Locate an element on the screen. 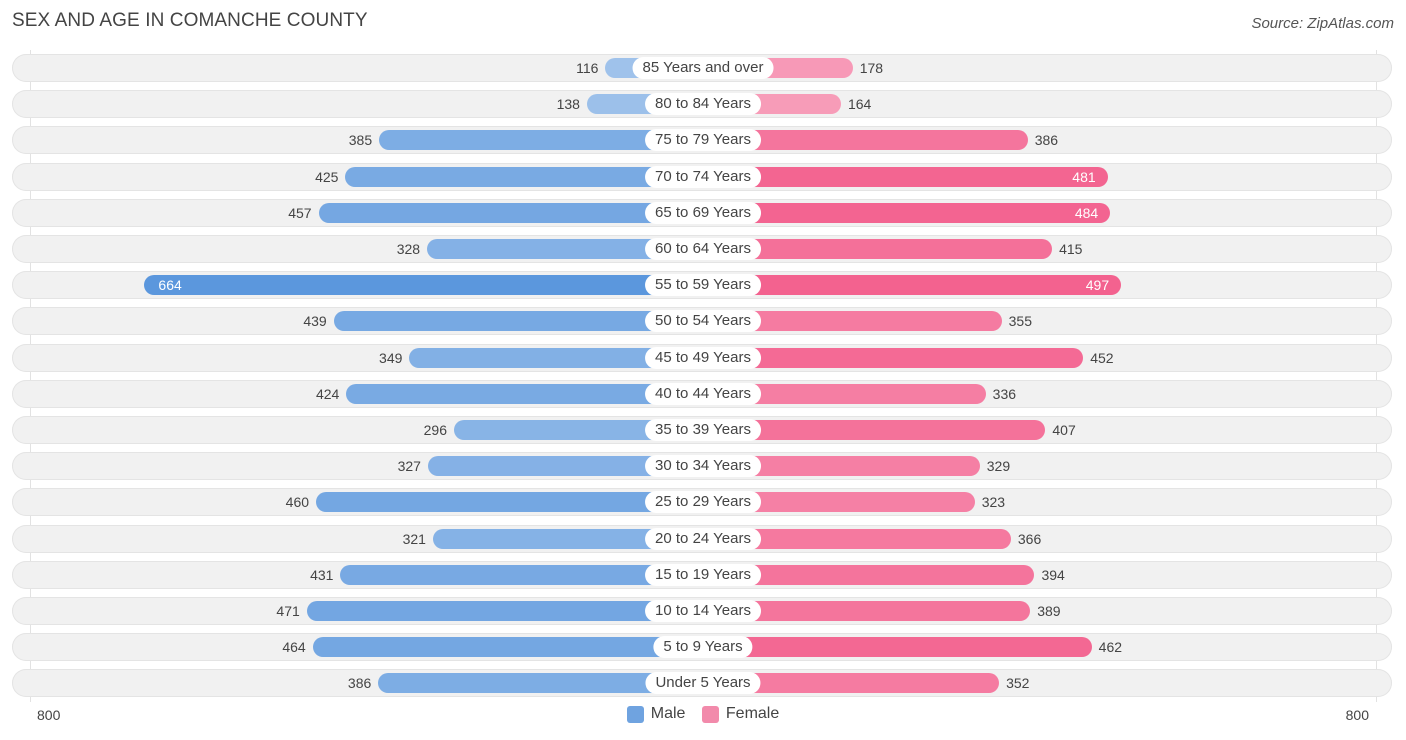 This screenshot has height=740, width=1406. category-label: 75 to 79 Years is located at coordinates (703, 140).